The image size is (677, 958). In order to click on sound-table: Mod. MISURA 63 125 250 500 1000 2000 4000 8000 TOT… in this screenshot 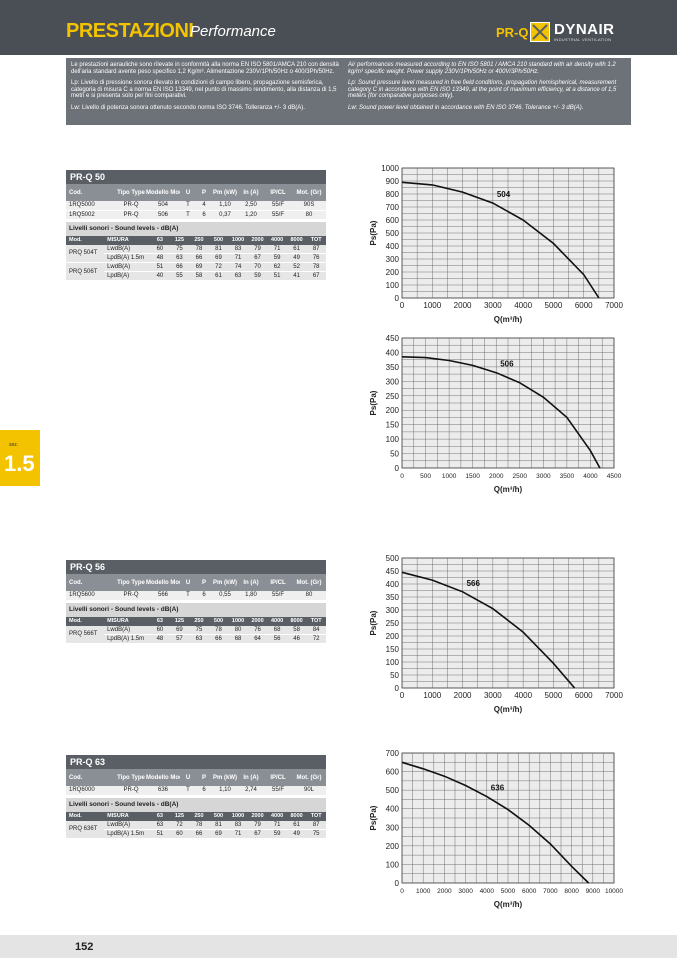, I will do `click(196, 825)`.